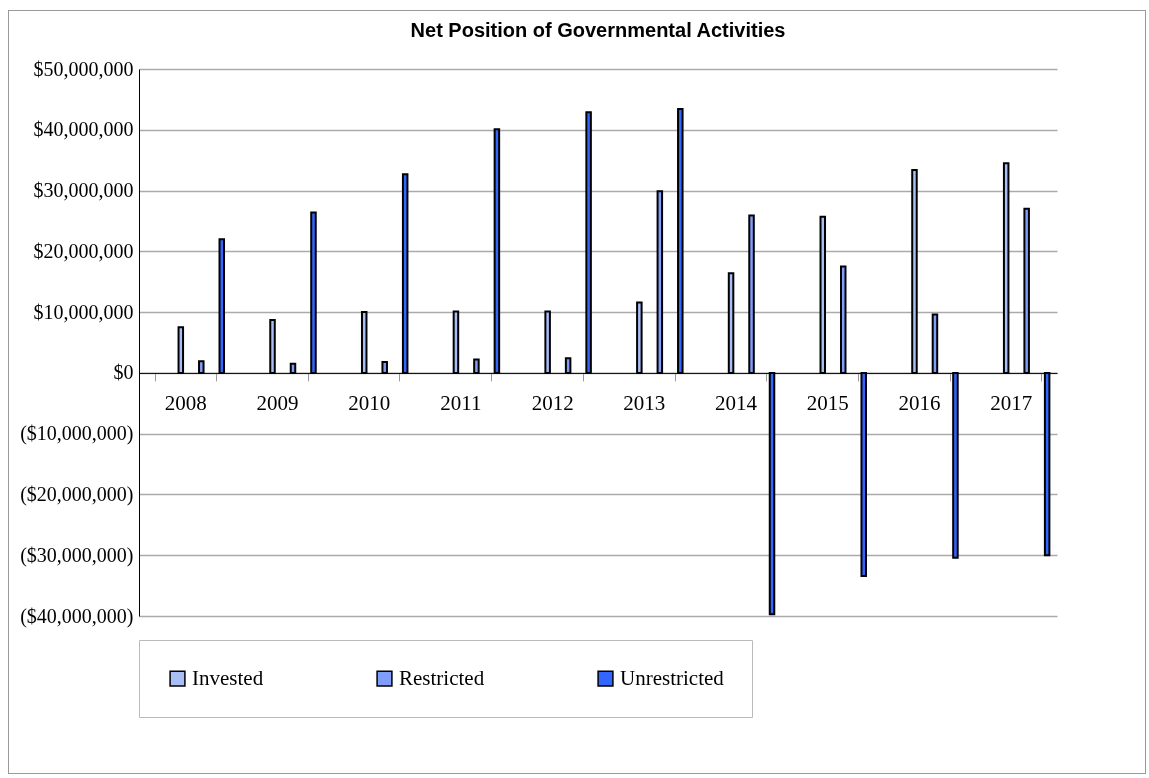 The image size is (1149, 778). I want to click on y-tick-label: $50,000,000, so click(83, 68).